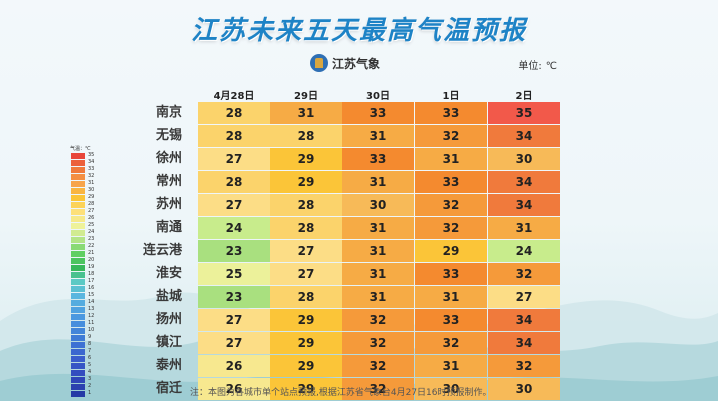 The image size is (718, 401). I want to click on legend-tick: 25, so click(91, 225).